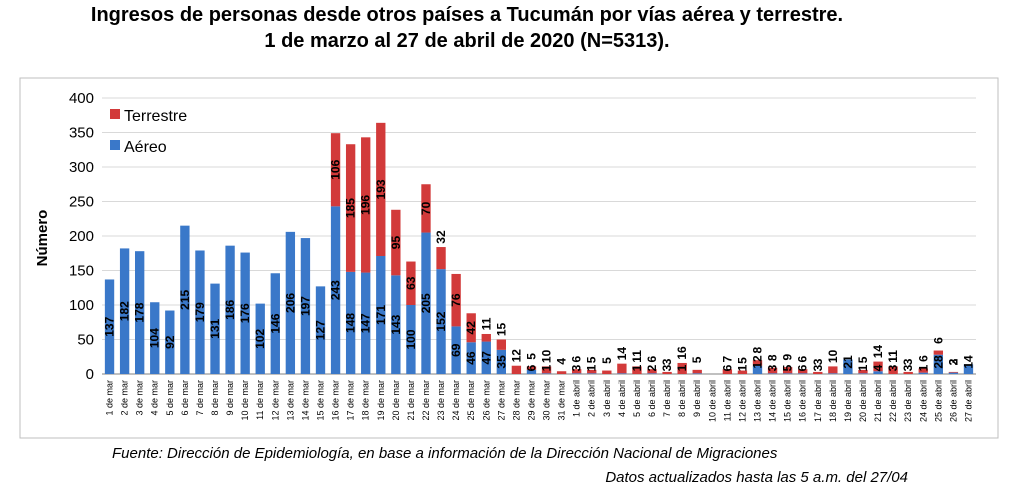 The image size is (1018, 500). I want to click on x-tick-label: 3 de mar, so click(140, 398).